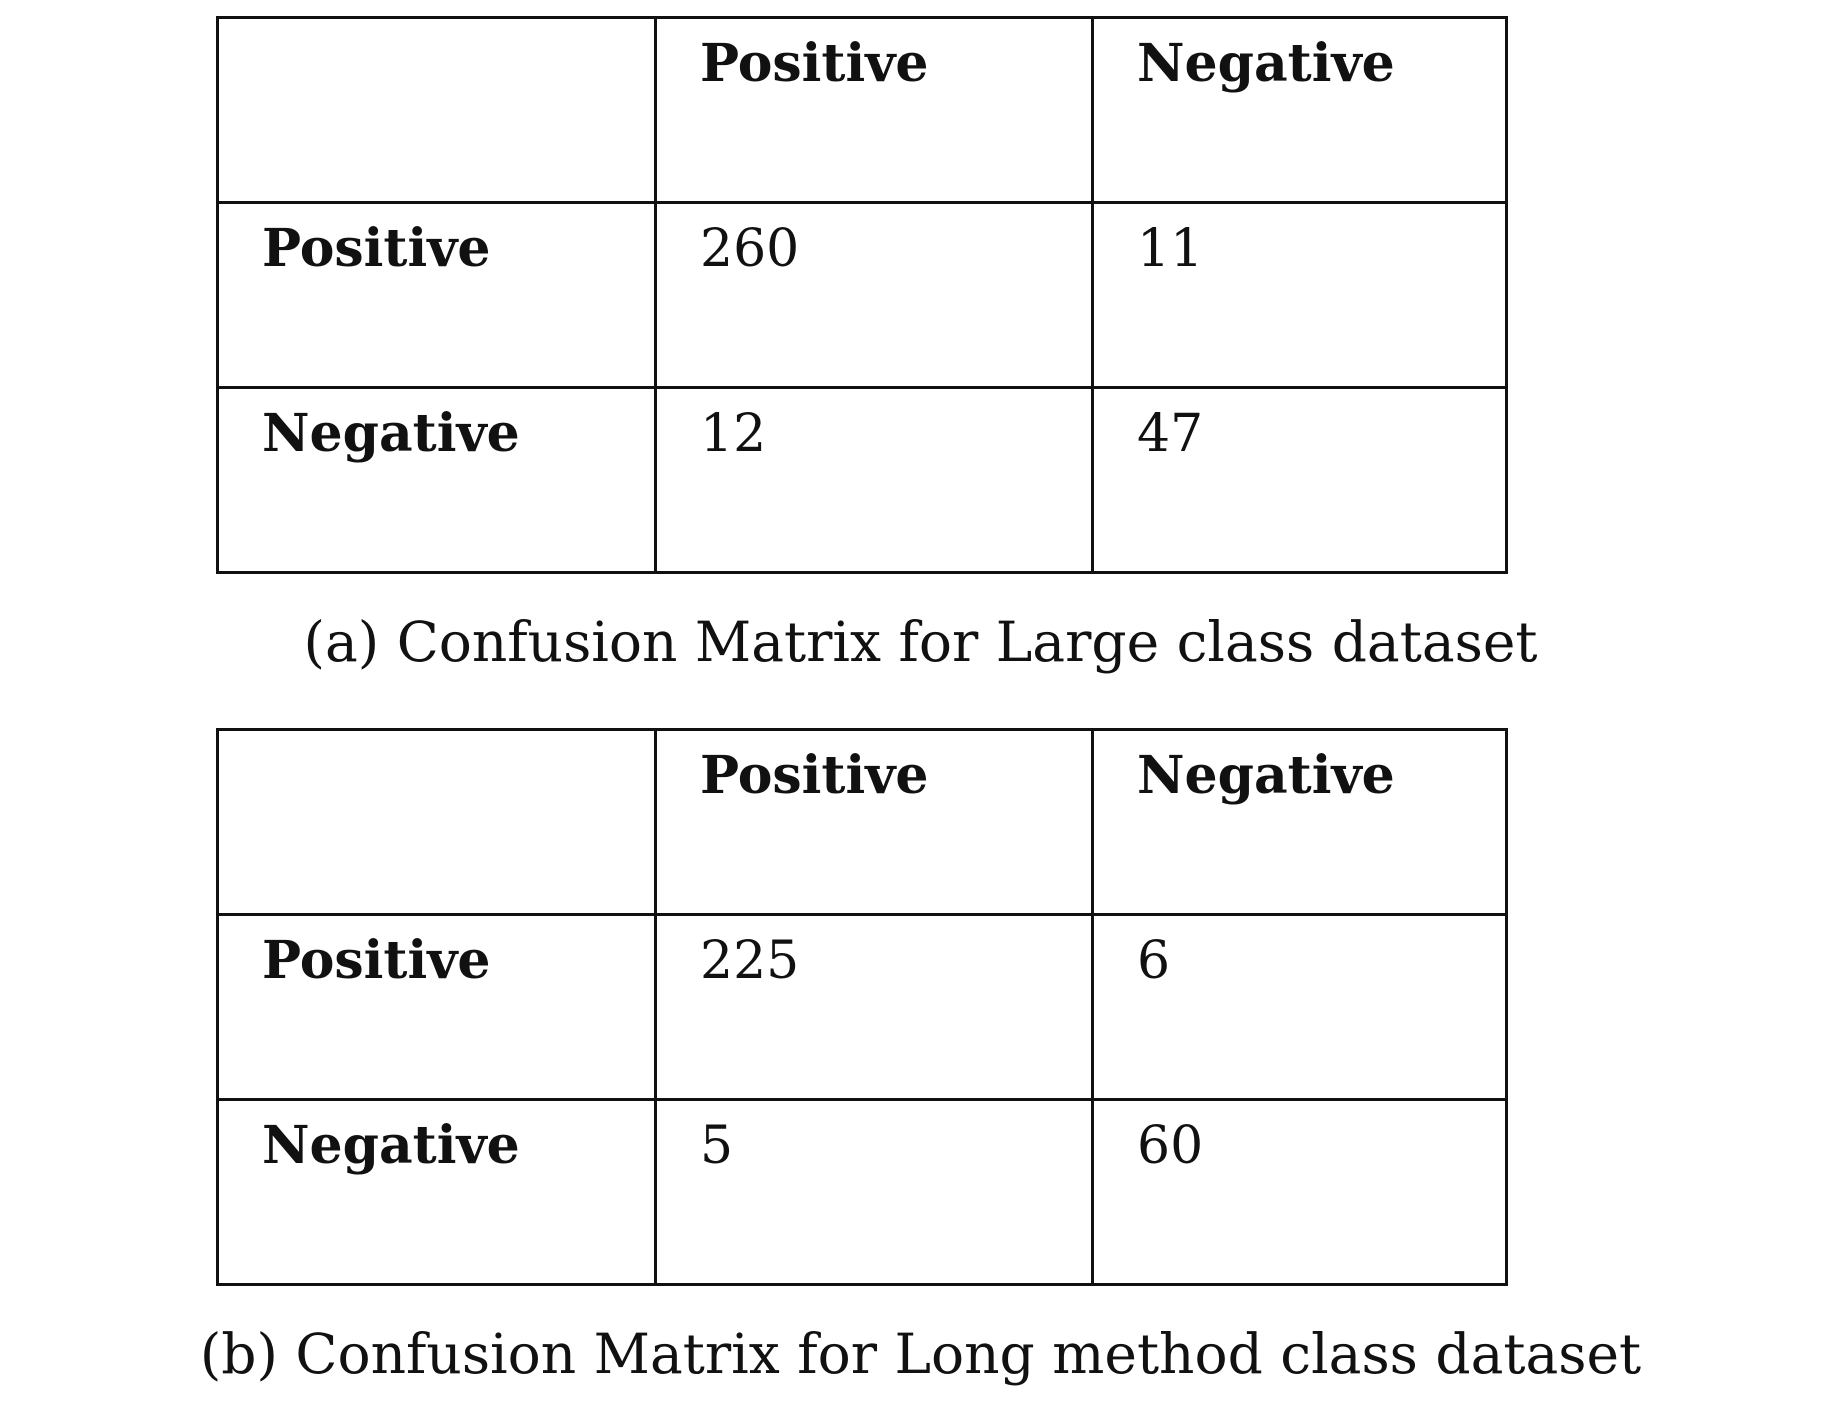 The width and height of the screenshot is (1841, 1413). What do you see at coordinates (874, 480) in the screenshot?
I see `cell: 12` at bounding box center [874, 480].